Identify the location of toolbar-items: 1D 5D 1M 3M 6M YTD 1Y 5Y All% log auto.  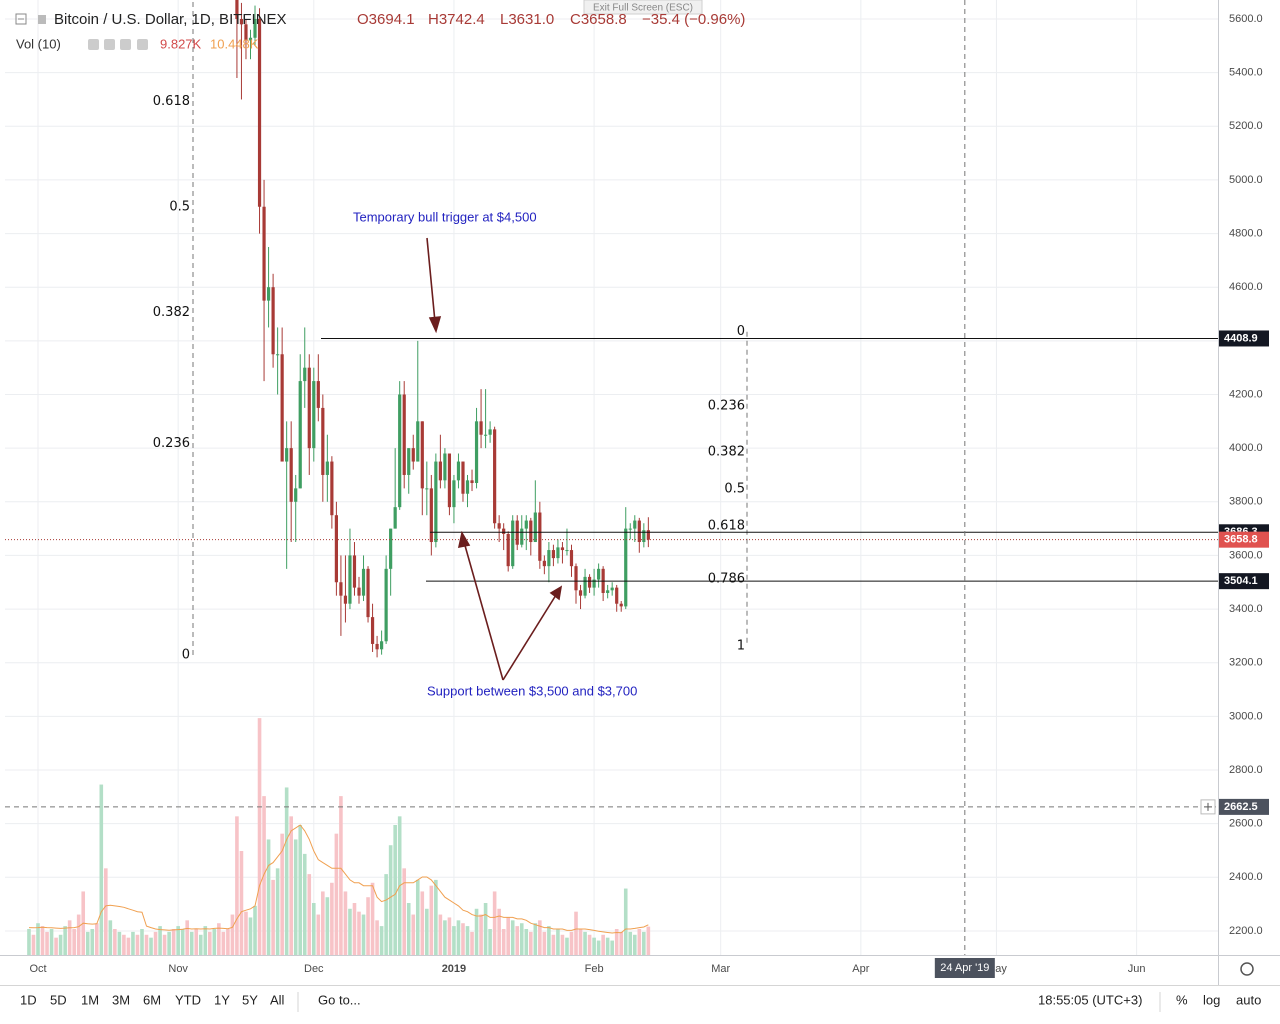
(640, 999).